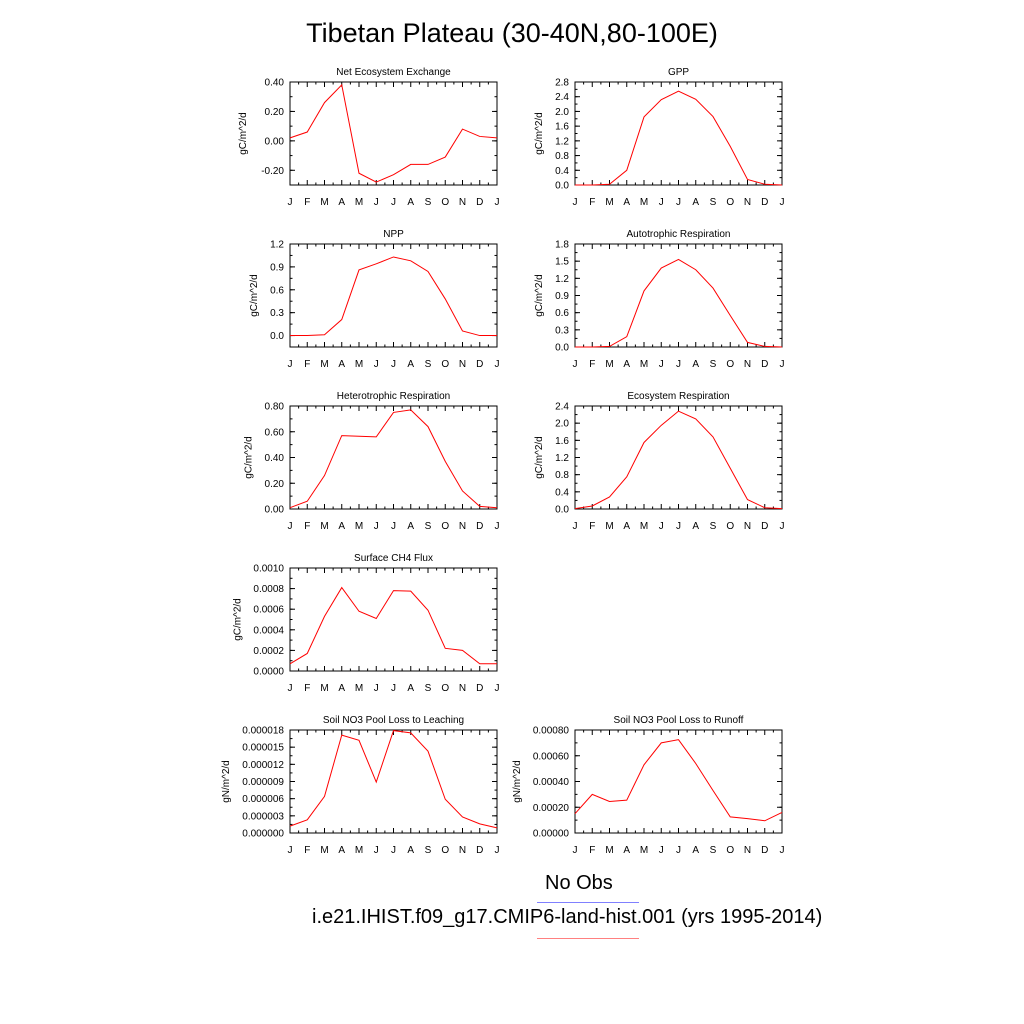  I want to click on y-tick-label: 0.000015, so click(263, 748).